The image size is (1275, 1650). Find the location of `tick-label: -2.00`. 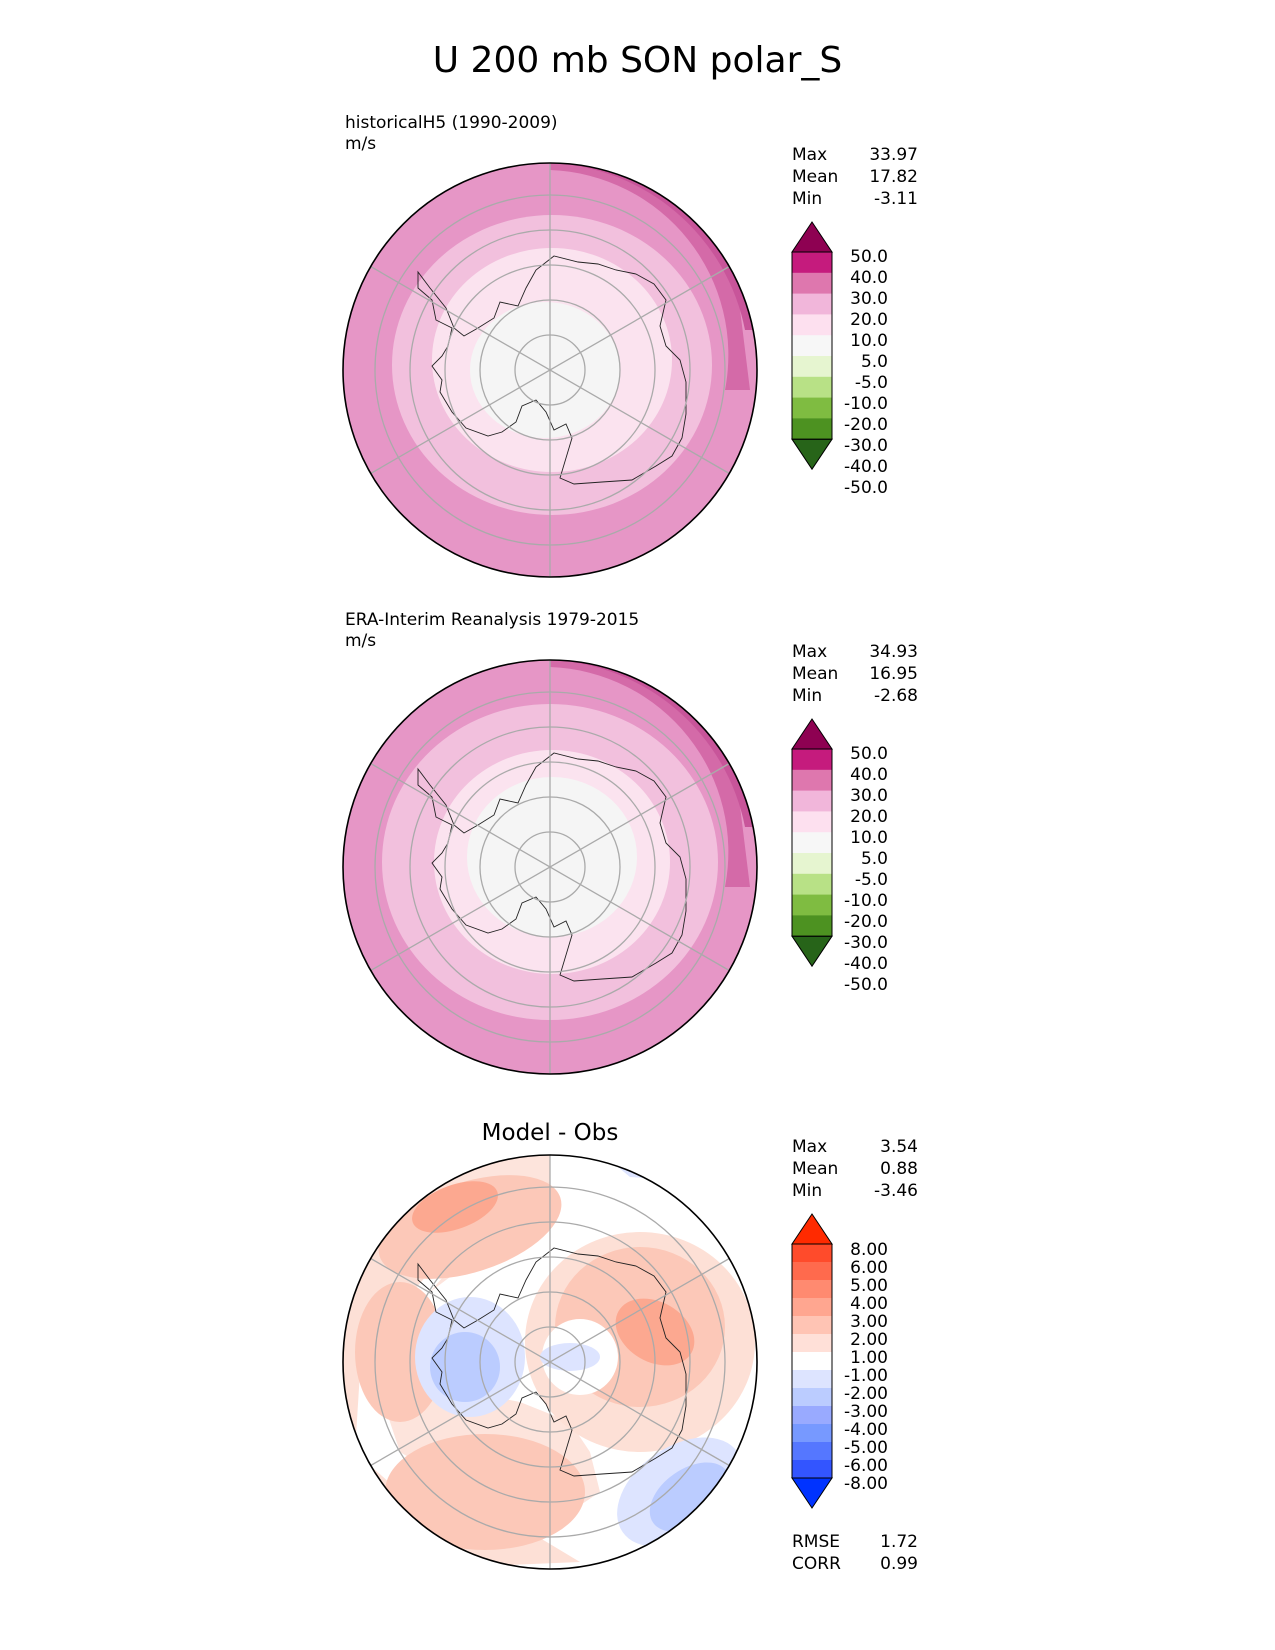

tick-label: -2.00 is located at coordinates (866, 1394).